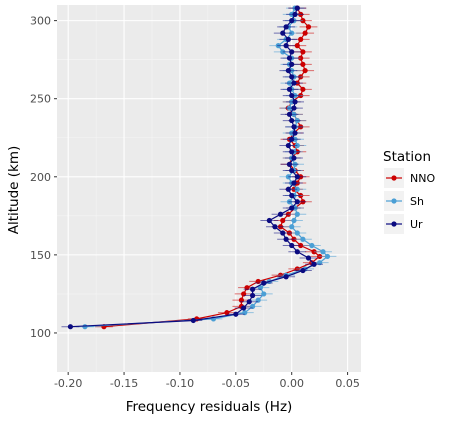 This screenshot has width=449, height=422. Describe the element at coordinates (403, 224) in the screenshot. I see `legend-item-ur: Ur` at that location.